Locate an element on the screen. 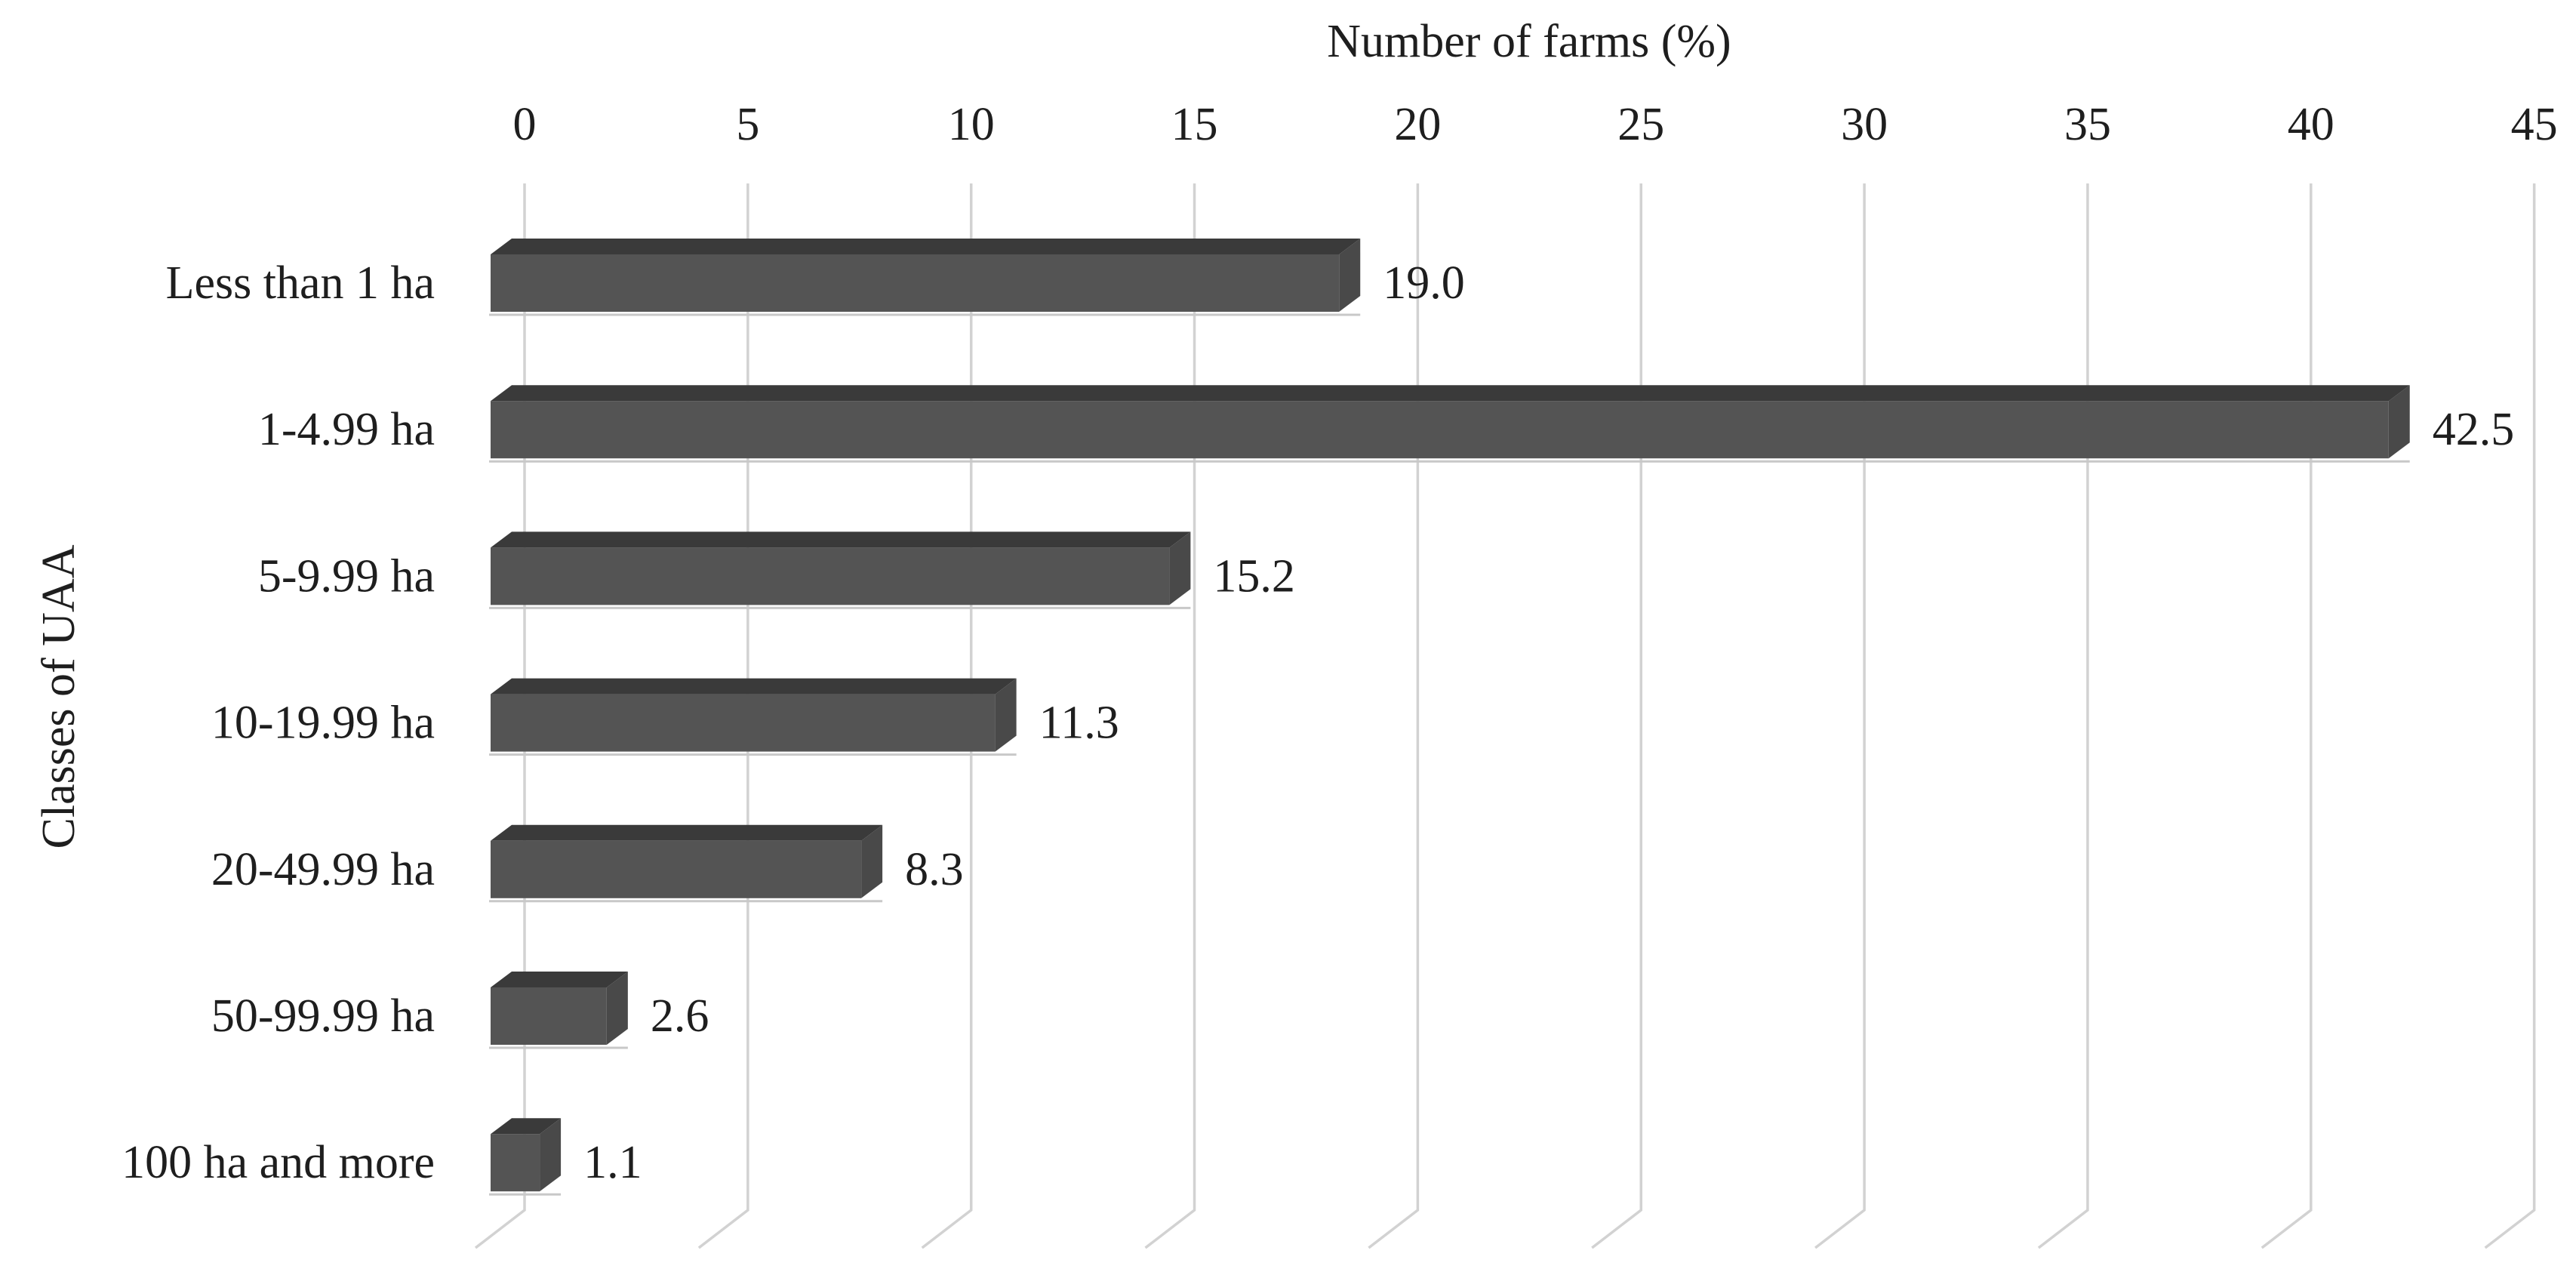  x-tick-label: 20 is located at coordinates (1417, 124).